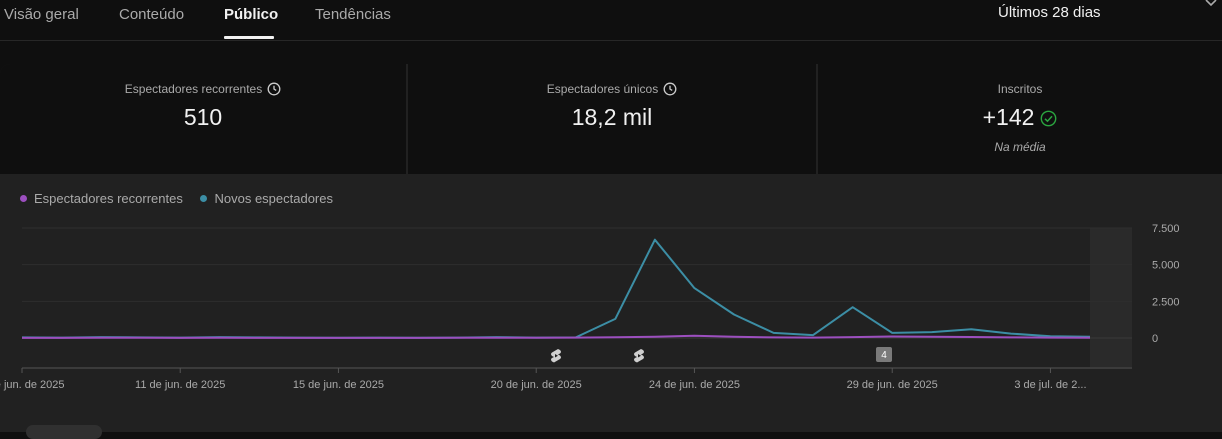 The width and height of the screenshot is (1222, 439). What do you see at coordinates (892, 385) in the screenshot?
I see `x-tick-label: 29 de jun. de 2025` at bounding box center [892, 385].